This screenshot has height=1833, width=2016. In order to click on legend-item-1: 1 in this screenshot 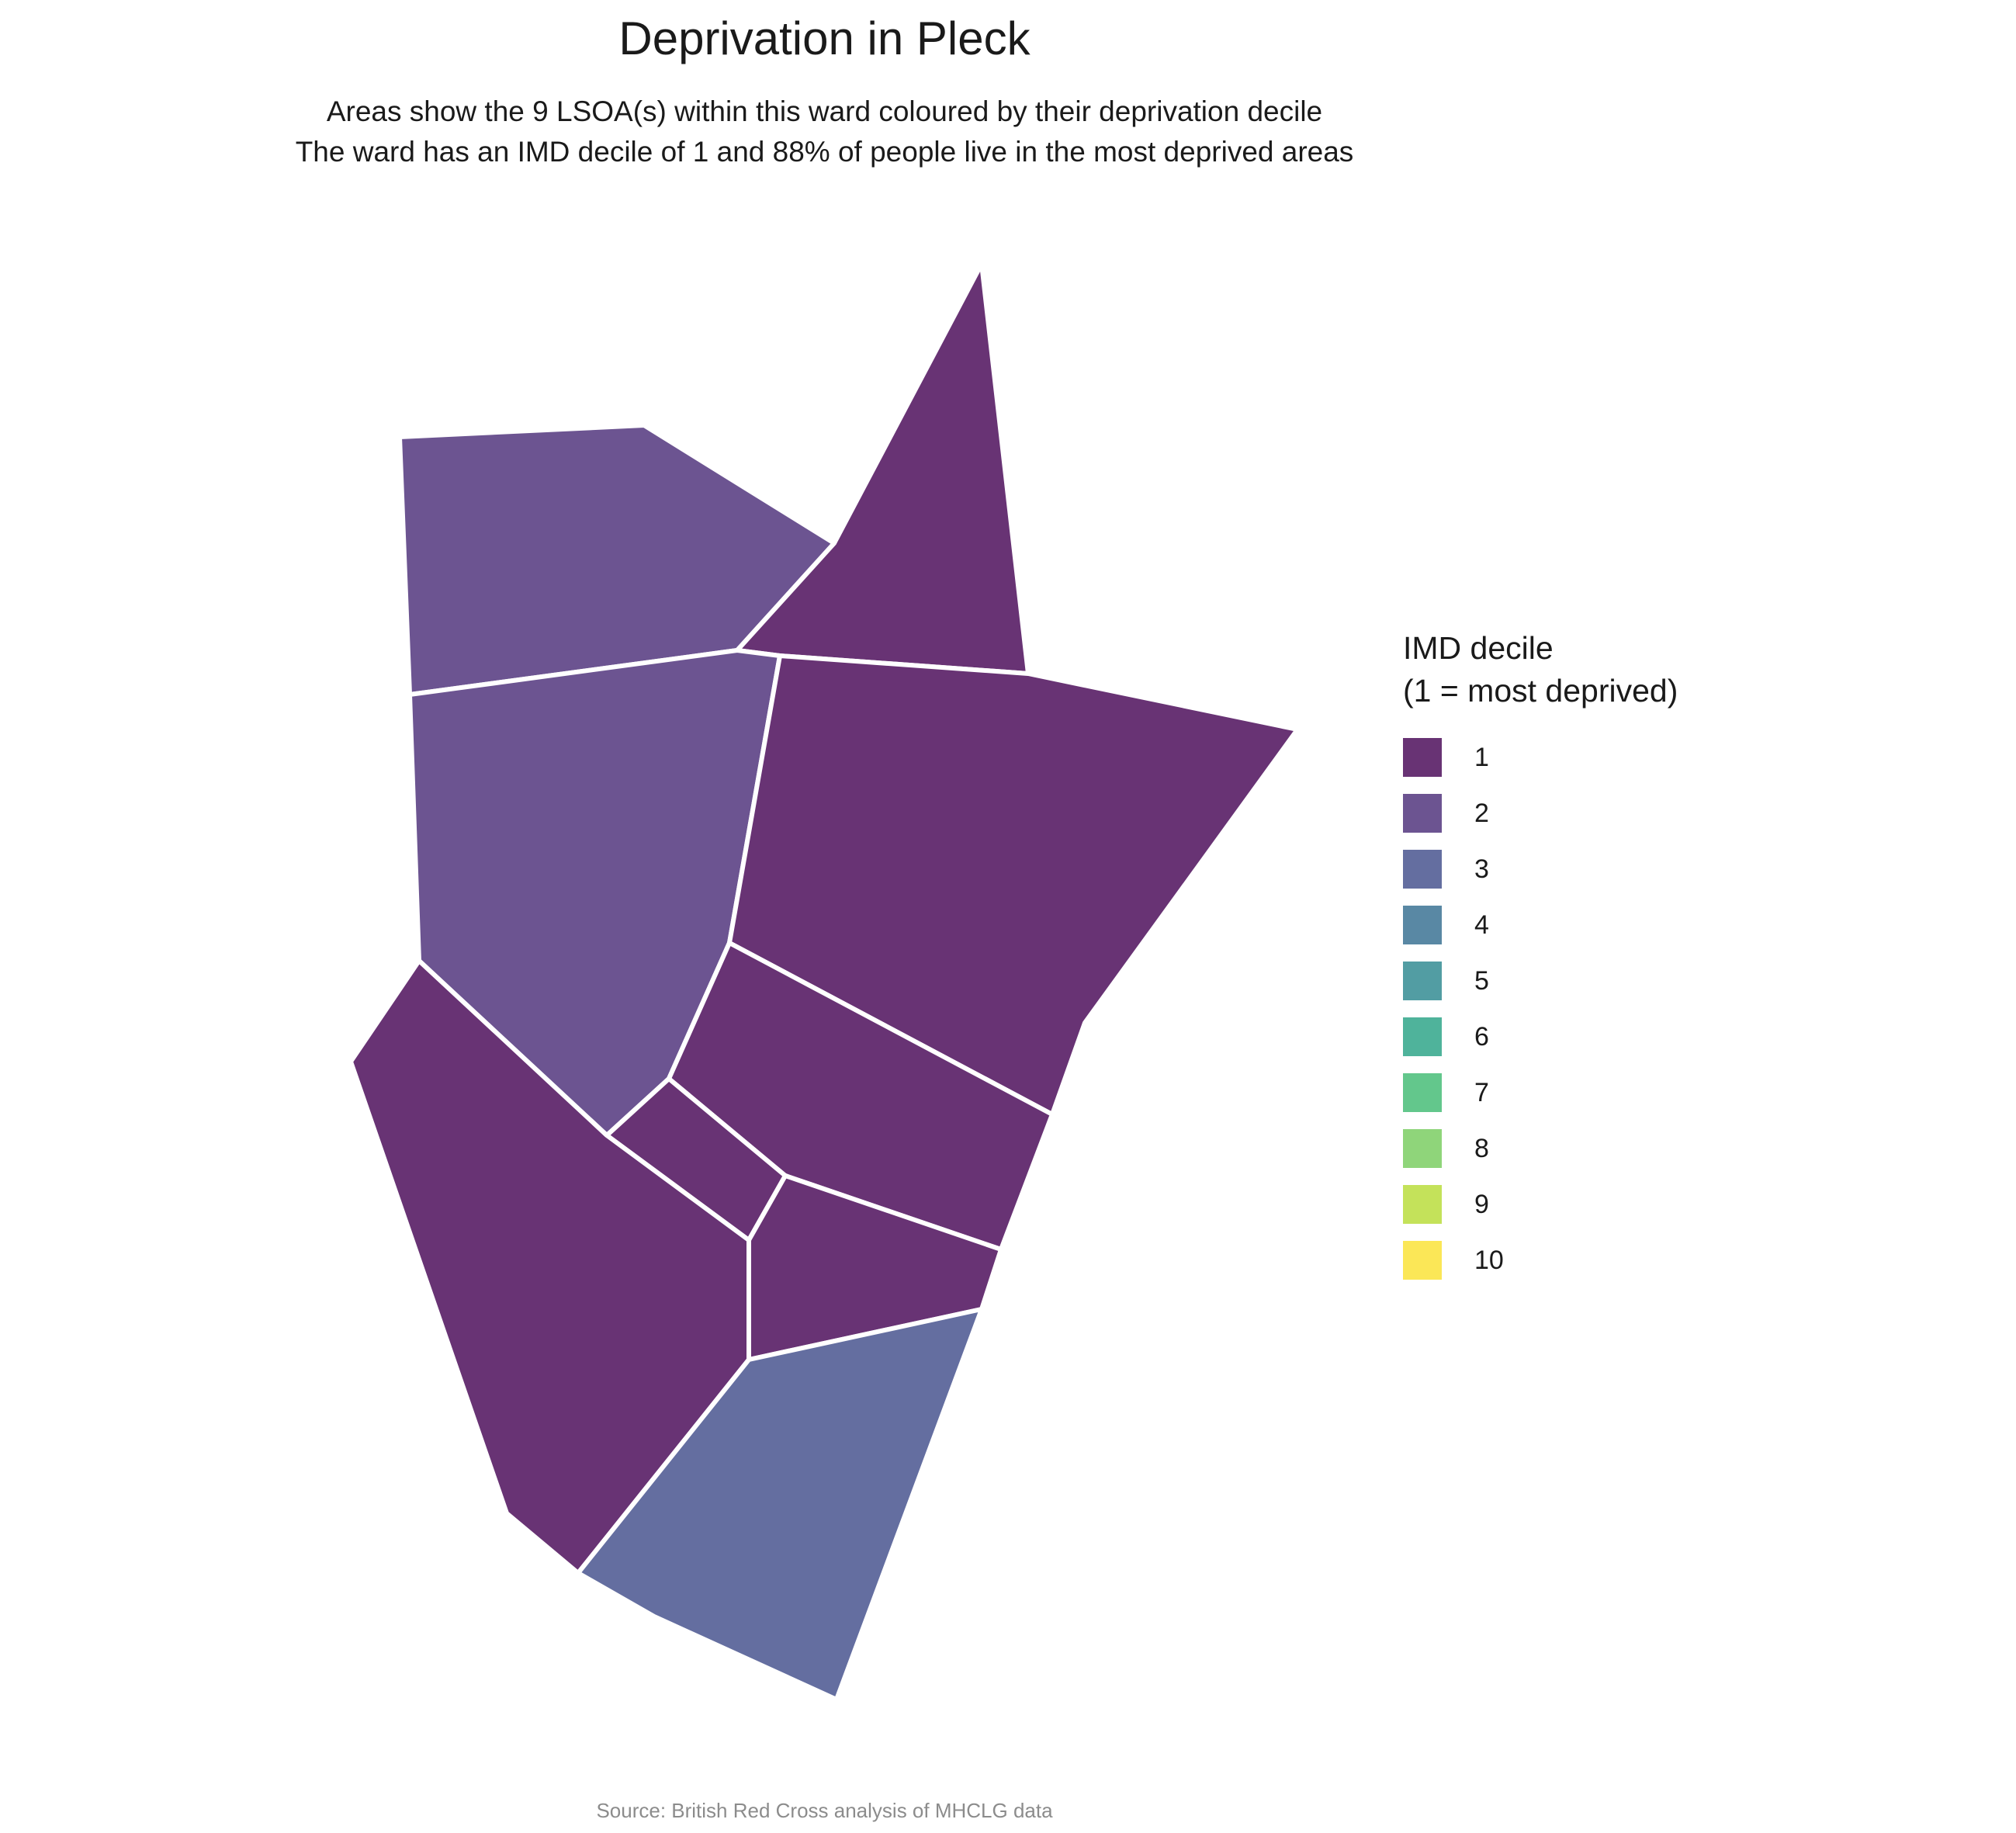, I will do `click(1541, 757)`.